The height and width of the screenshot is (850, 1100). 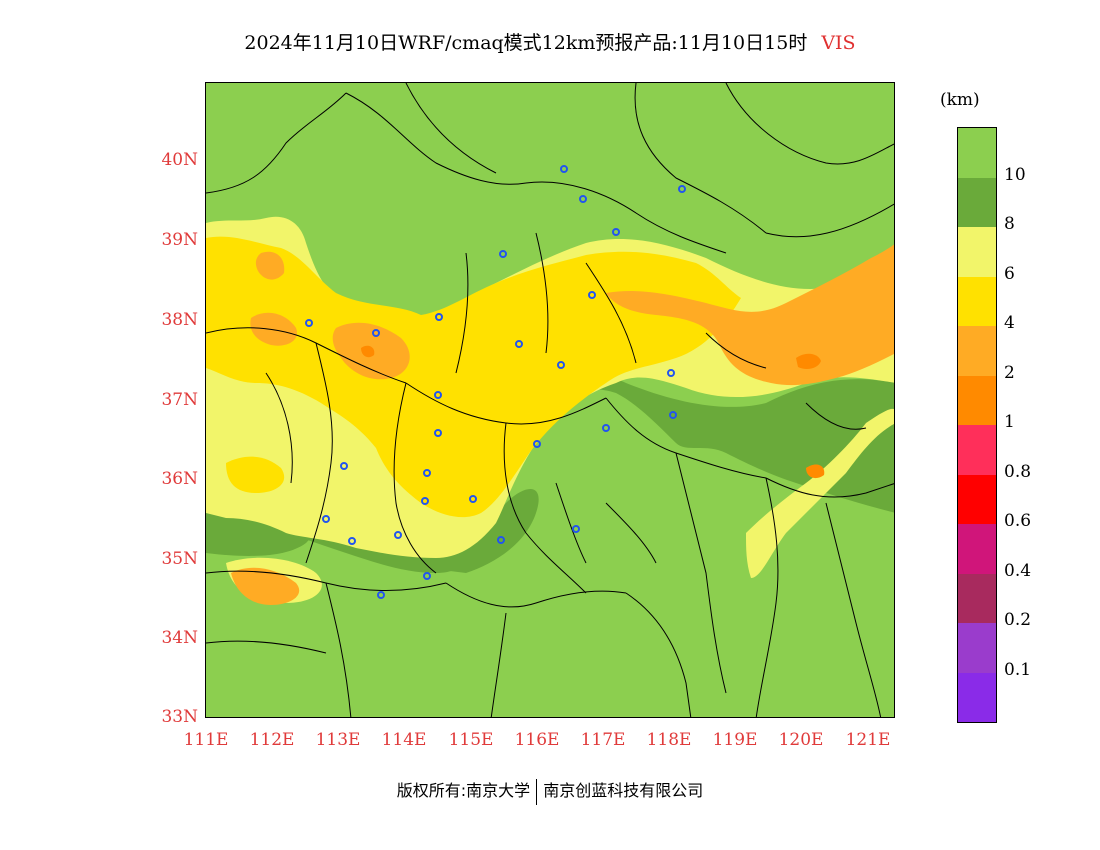 What do you see at coordinates (838, 43) in the screenshot?
I see `title-variable: VIS` at bounding box center [838, 43].